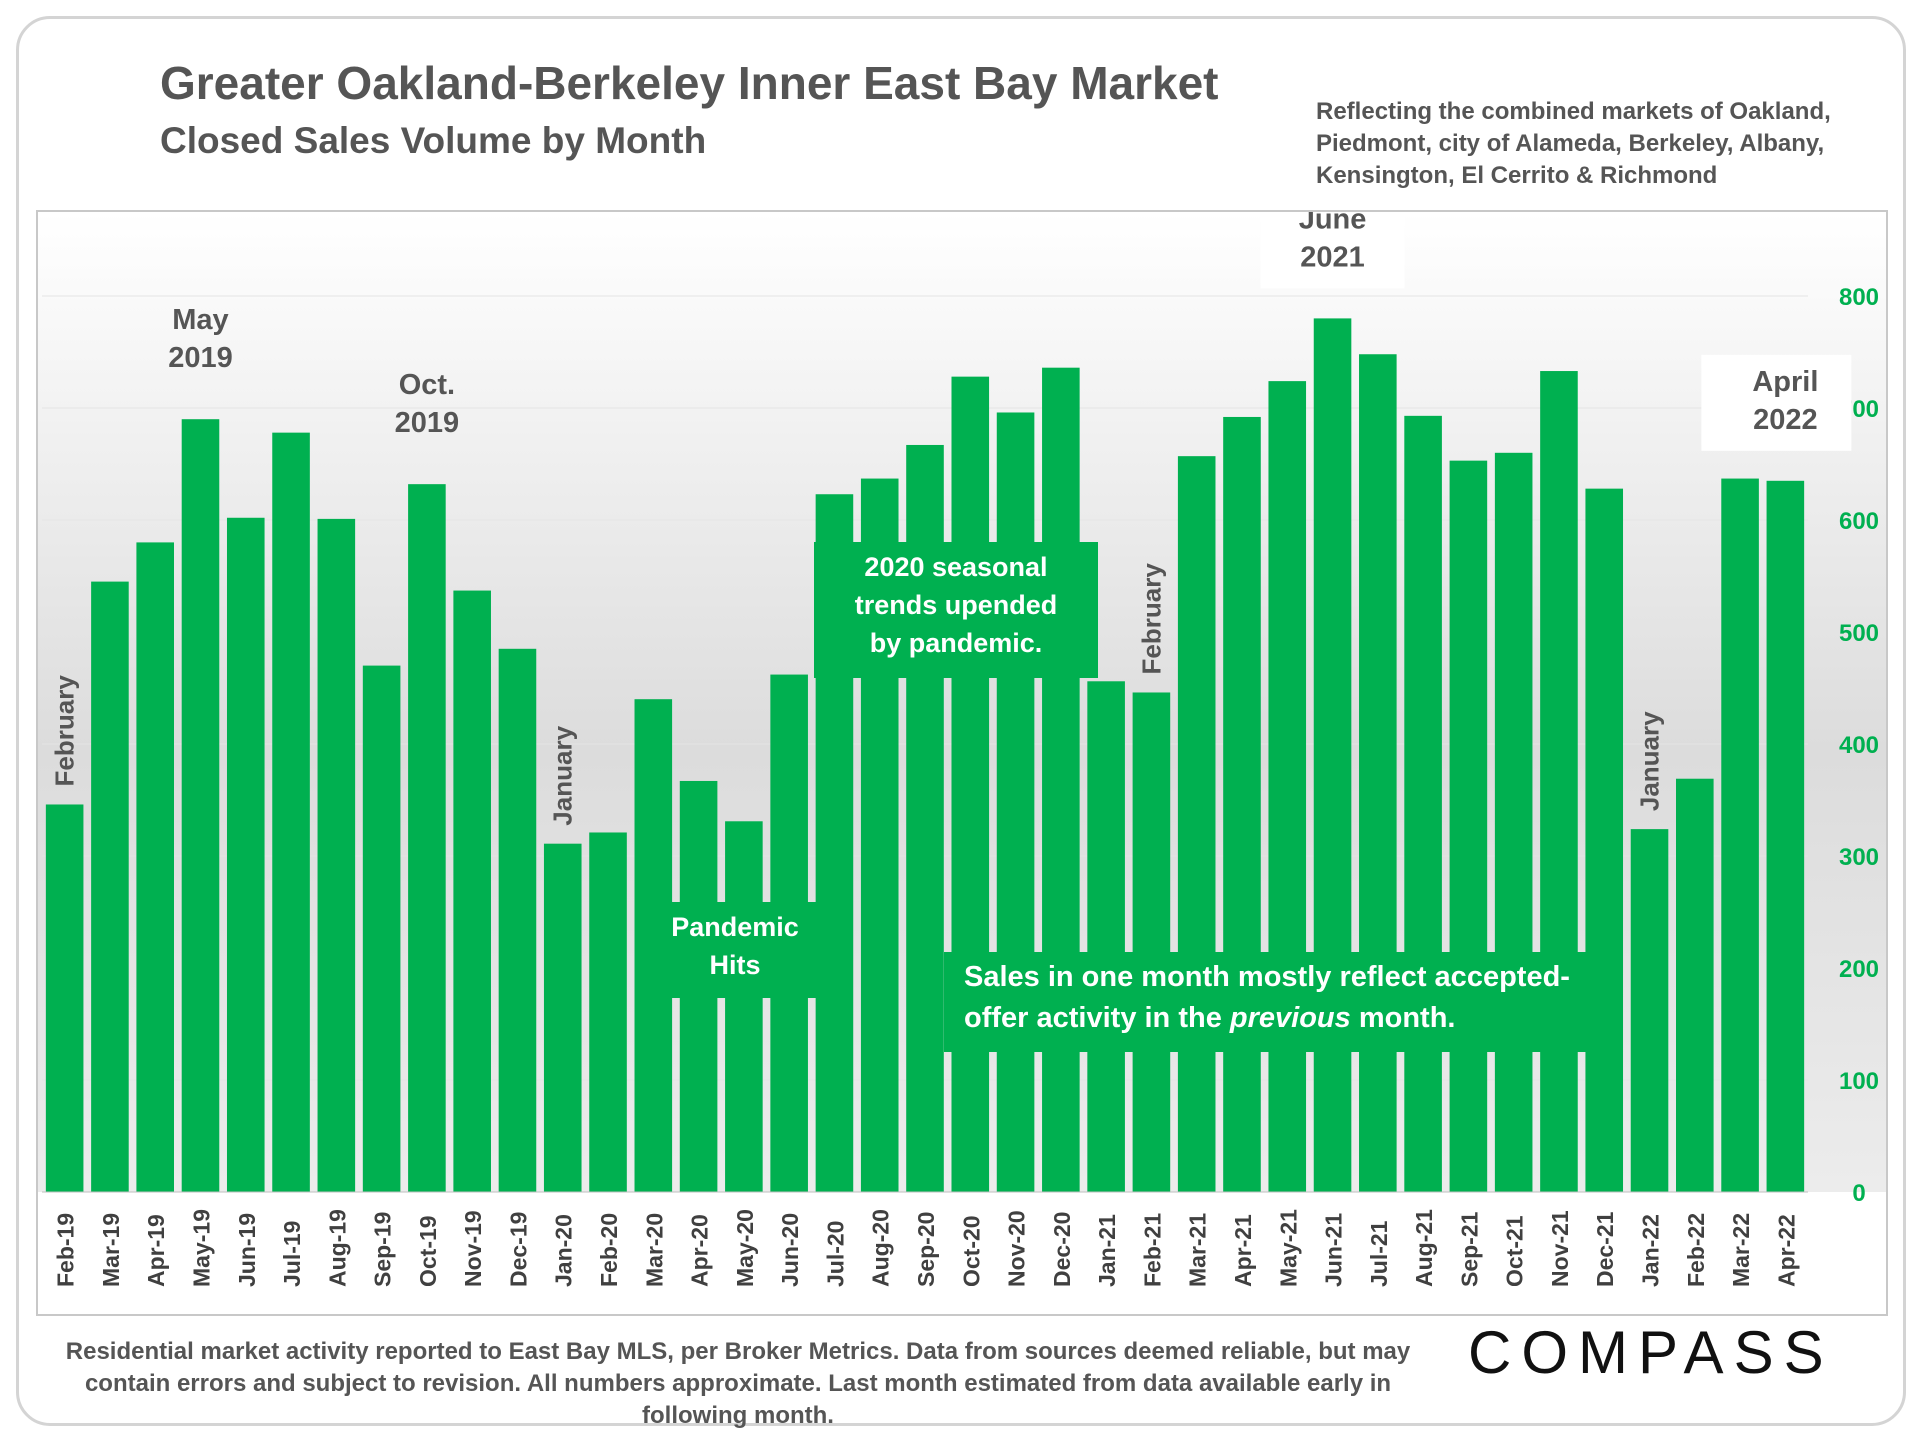 Image resolution: width=1920 pixels, height=1440 pixels. What do you see at coordinates (956, 605) in the screenshot?
I see `callout-text: trends upended` at bounding box center [956, 605].